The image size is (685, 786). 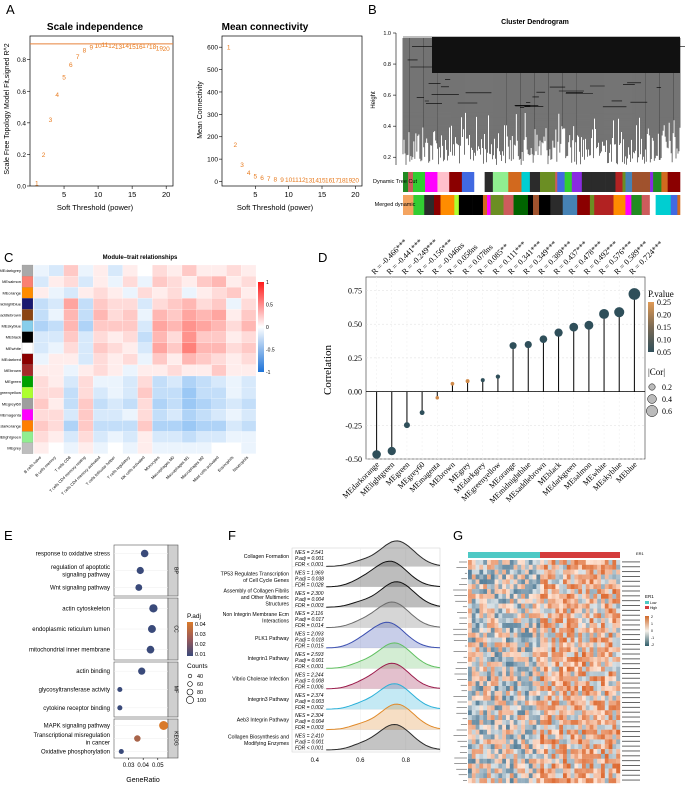 I want to click on x-tick-label: 5, so click(x=255, y=194).